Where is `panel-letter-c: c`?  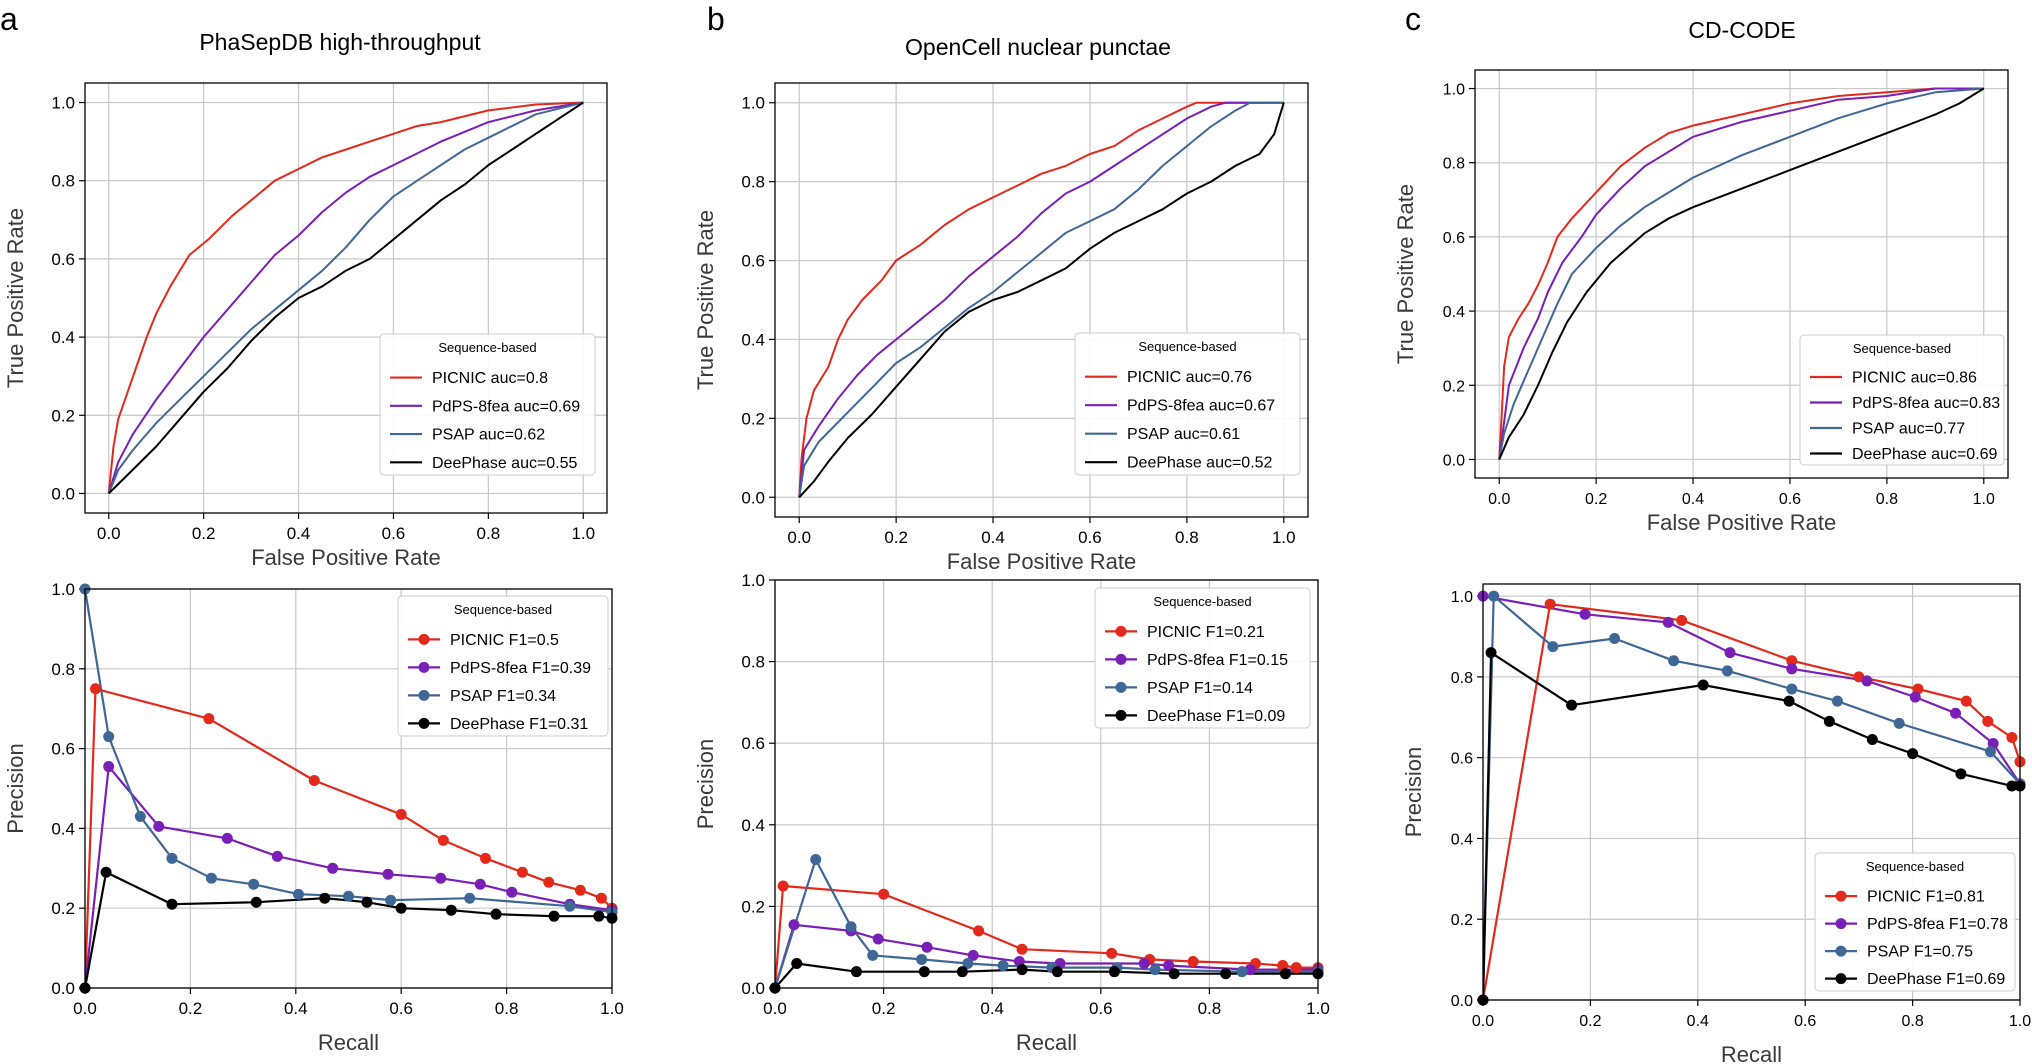
panel-letter-c: c is located at coordinates (1413, 19).